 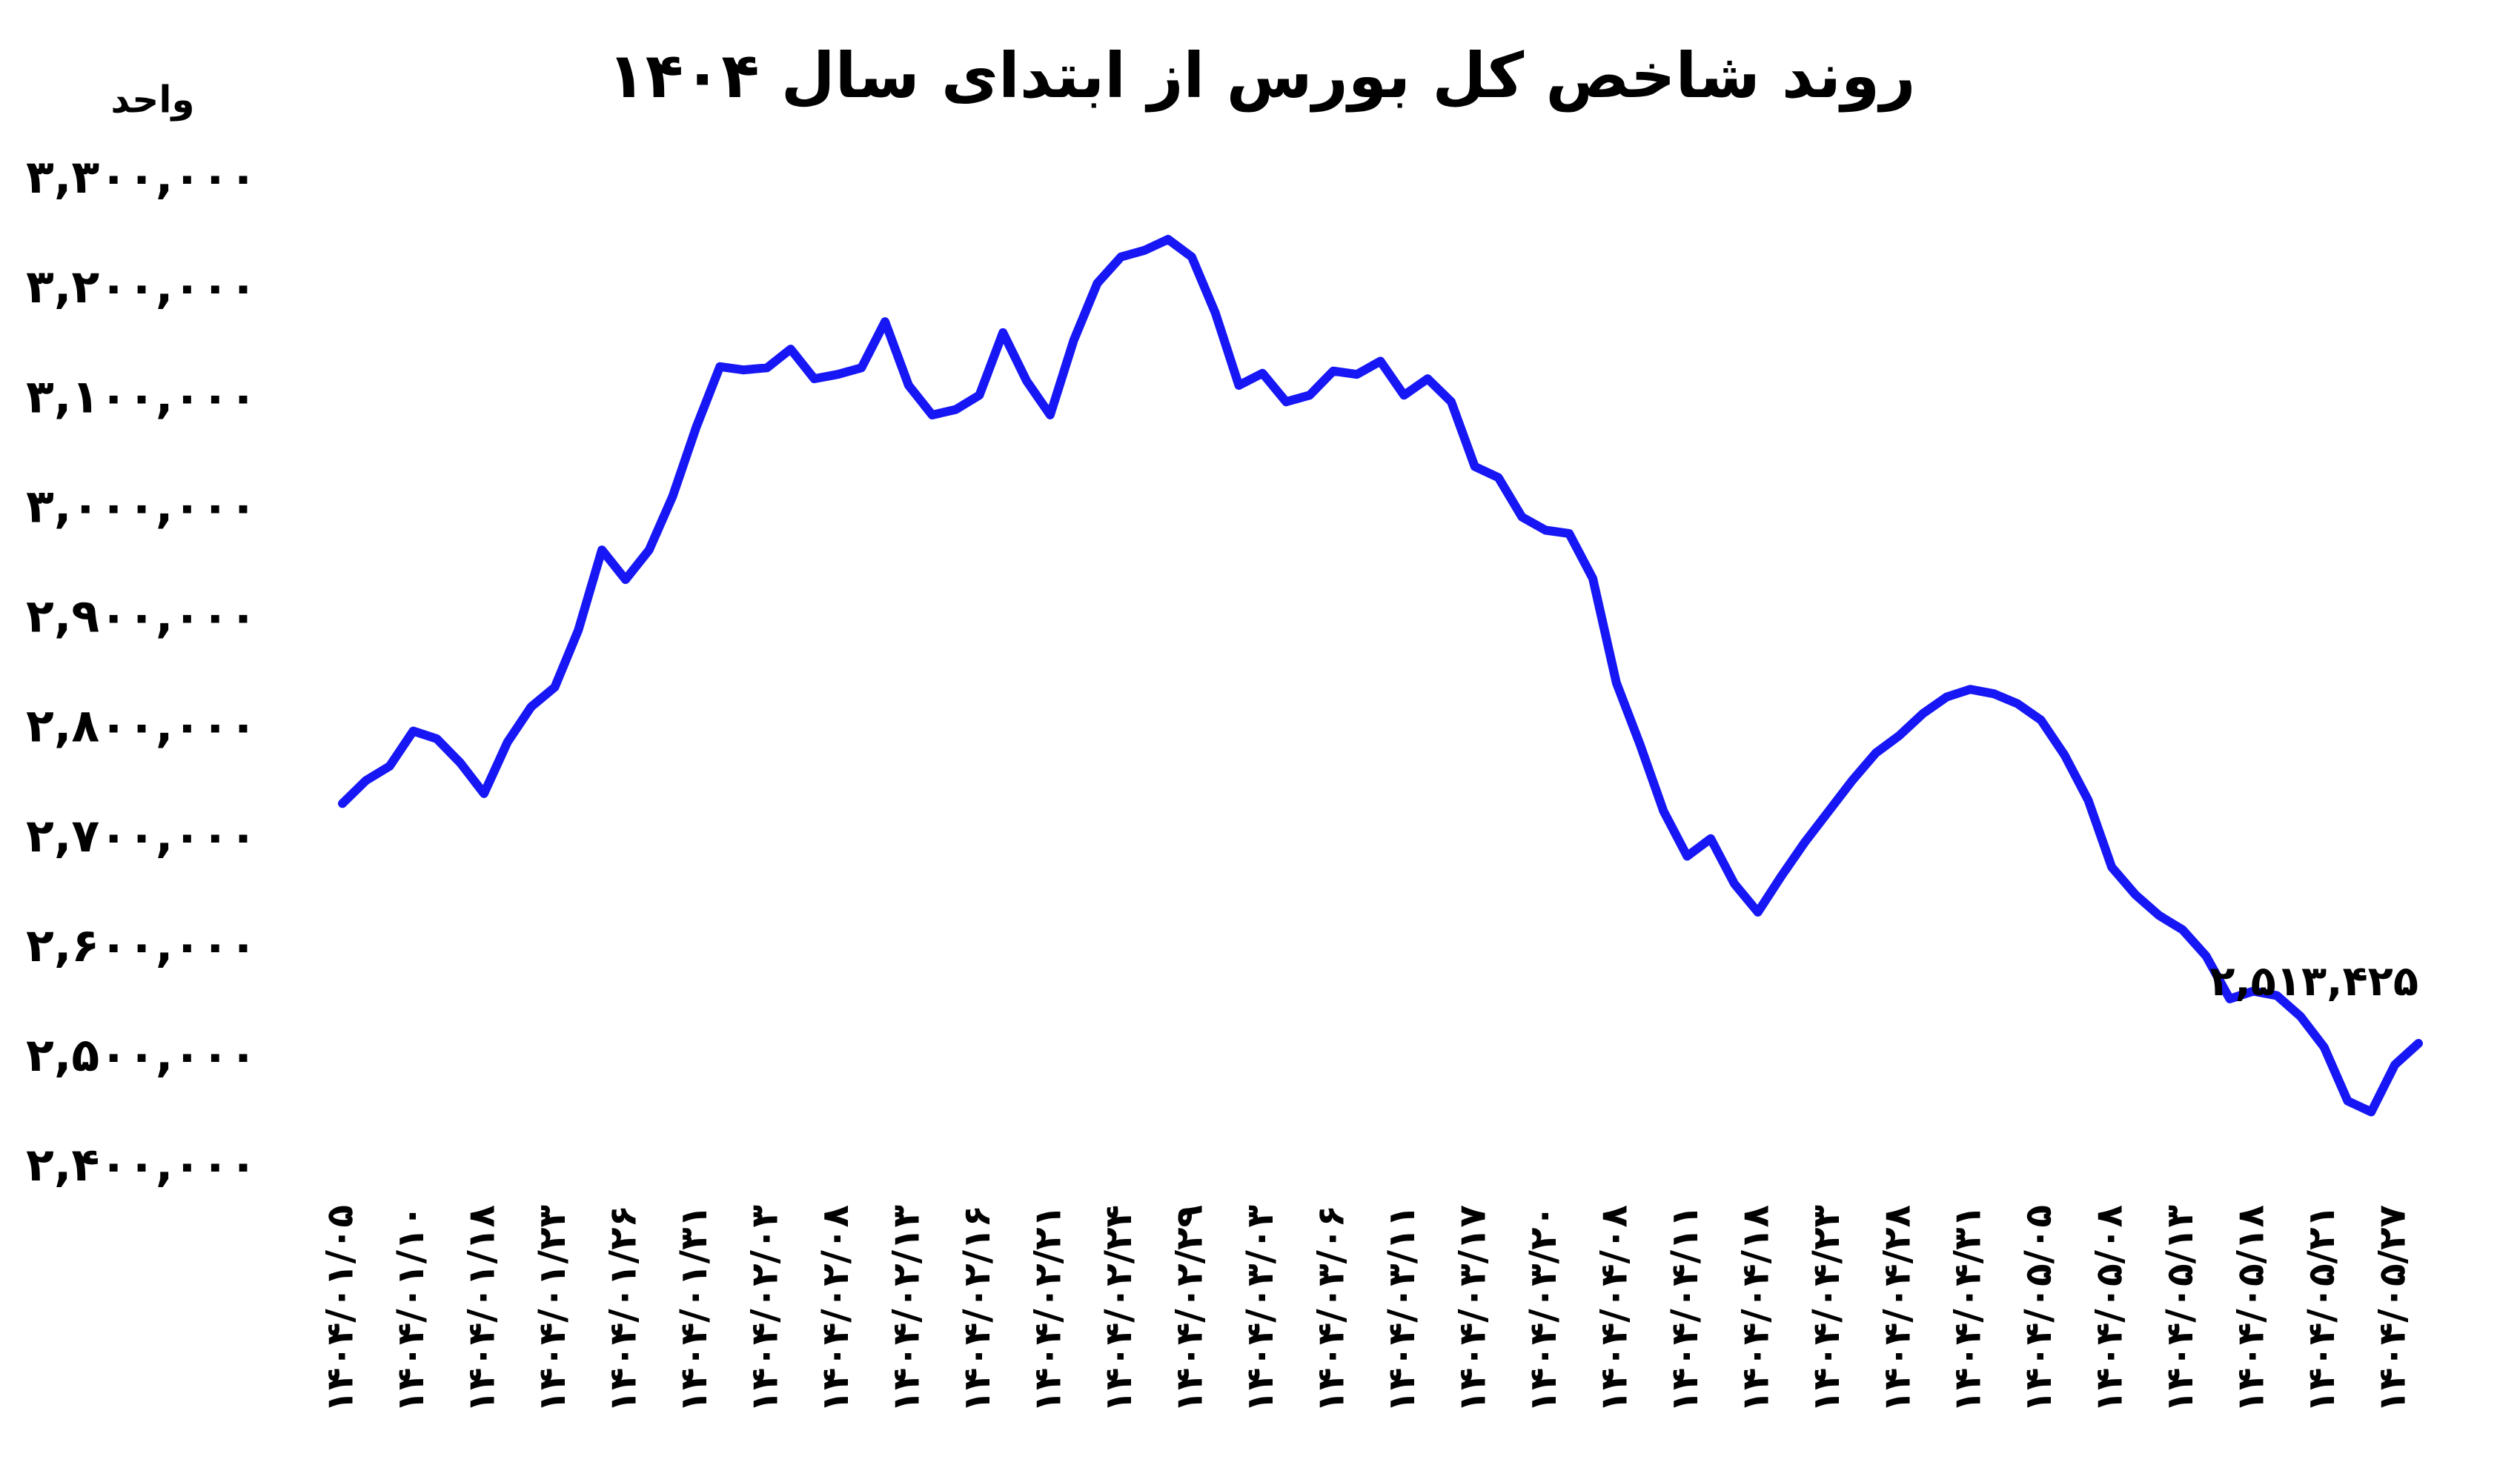 What do you see at coordinates (1685, 1309) in the screenshot?
I see `x-tick-label: ۱۴۰۴/۰۴/۱۱` at bounding box center [1685, 1309].